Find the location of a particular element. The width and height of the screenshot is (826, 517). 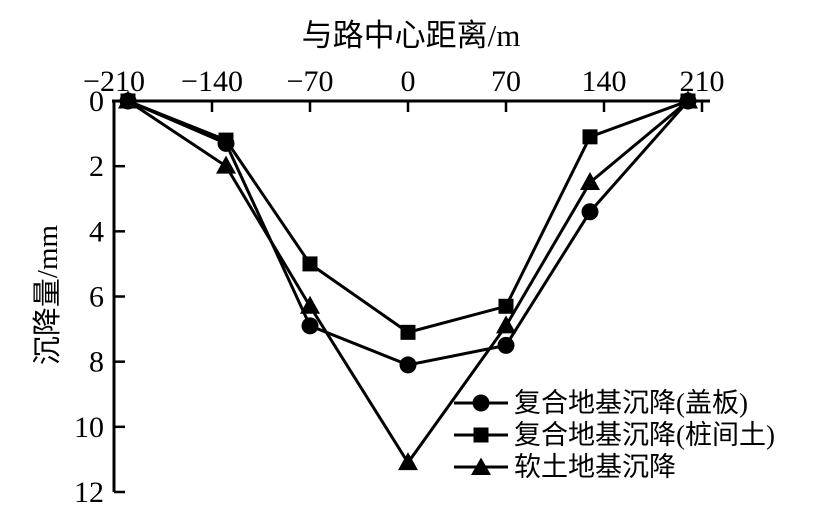

y-tick-label: 10 is located at coordinates (89, 427).